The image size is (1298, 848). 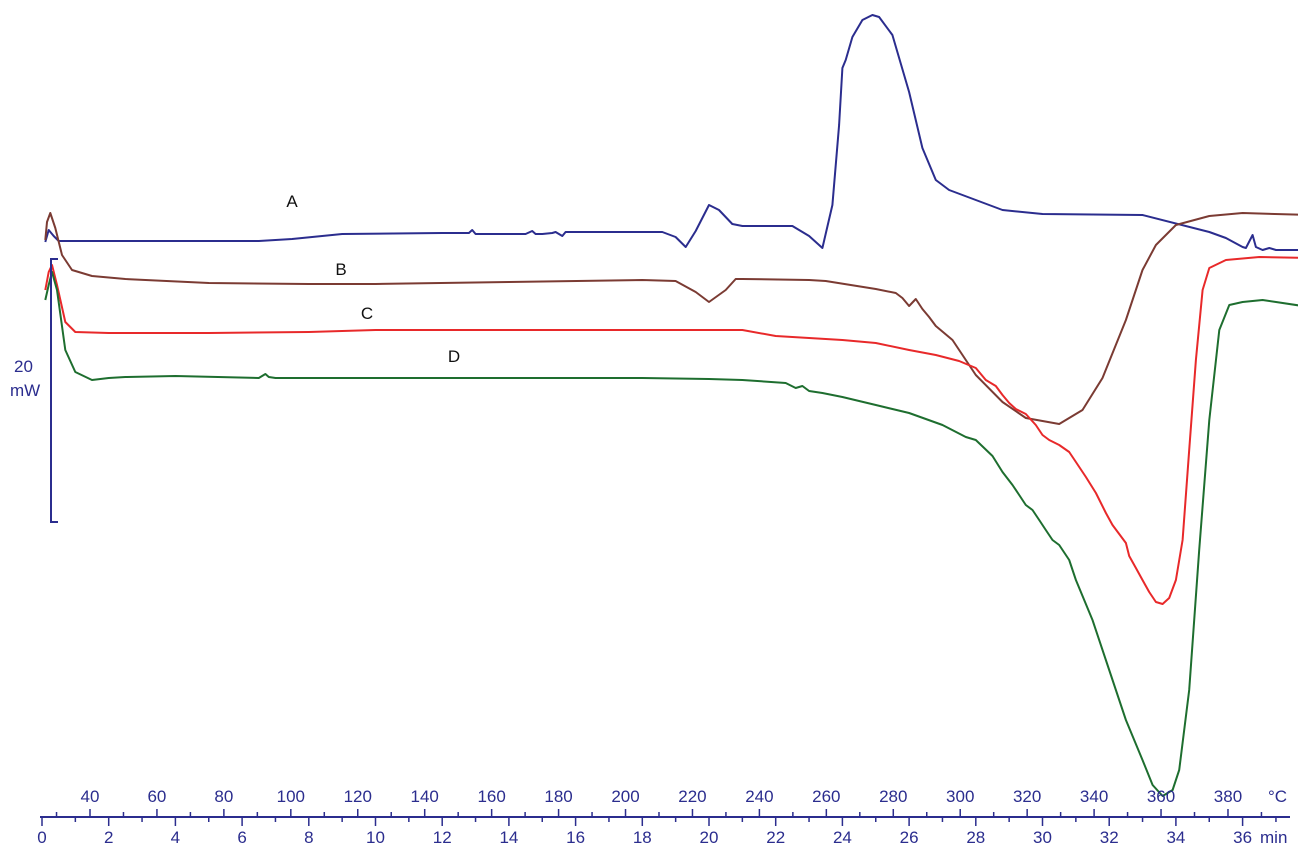 I want to click on time-tick-label: 30, so click(x=1042, y=837).